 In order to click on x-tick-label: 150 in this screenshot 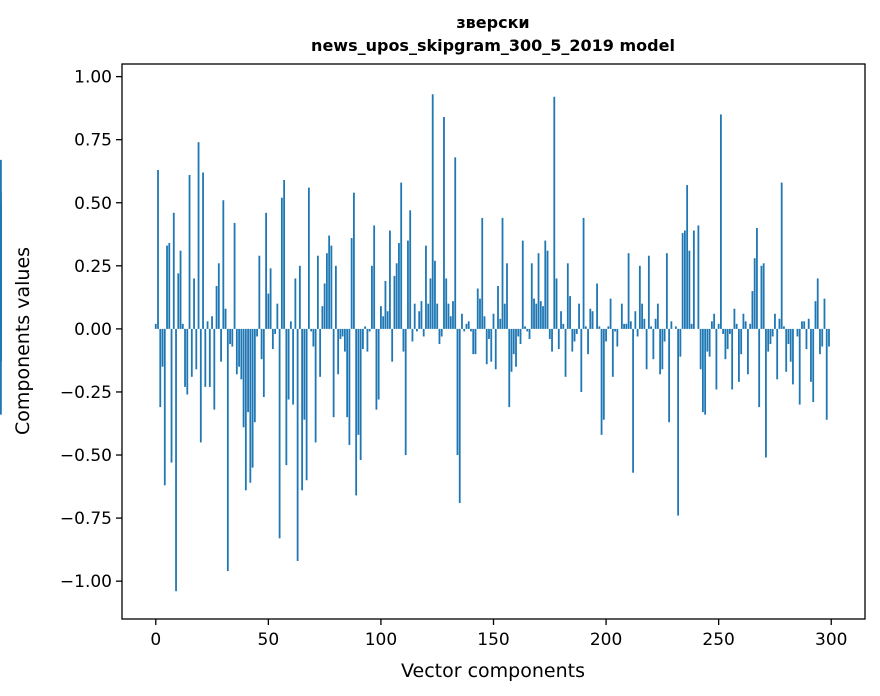, I will do `click(493, 640)`.